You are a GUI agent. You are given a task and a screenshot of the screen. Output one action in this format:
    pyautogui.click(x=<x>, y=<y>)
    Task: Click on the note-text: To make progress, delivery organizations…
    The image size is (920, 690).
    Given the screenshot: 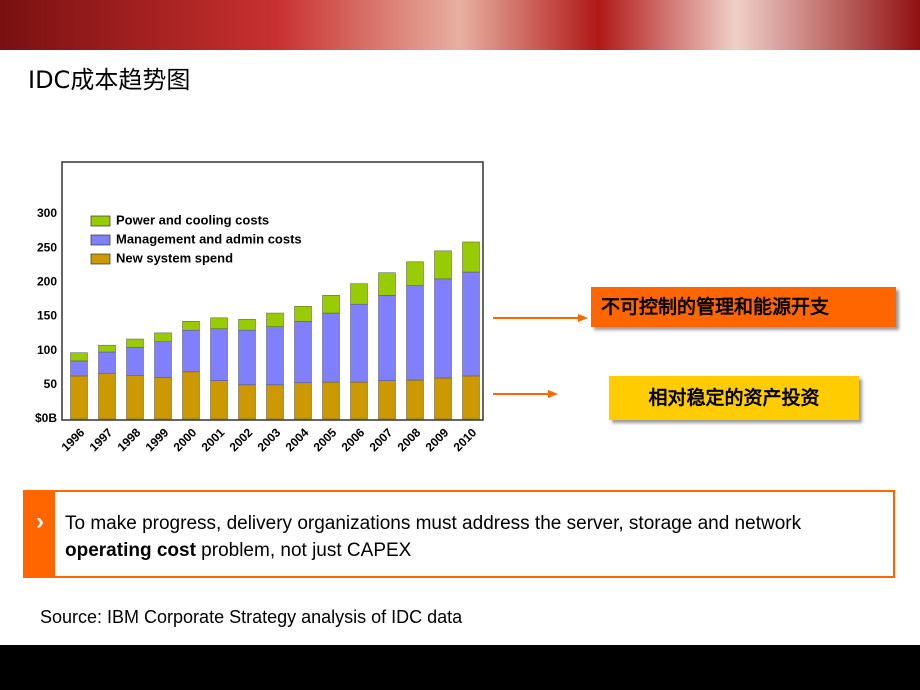 What is the action you would take?
    pyautogui.click(x=475, y=537)
    